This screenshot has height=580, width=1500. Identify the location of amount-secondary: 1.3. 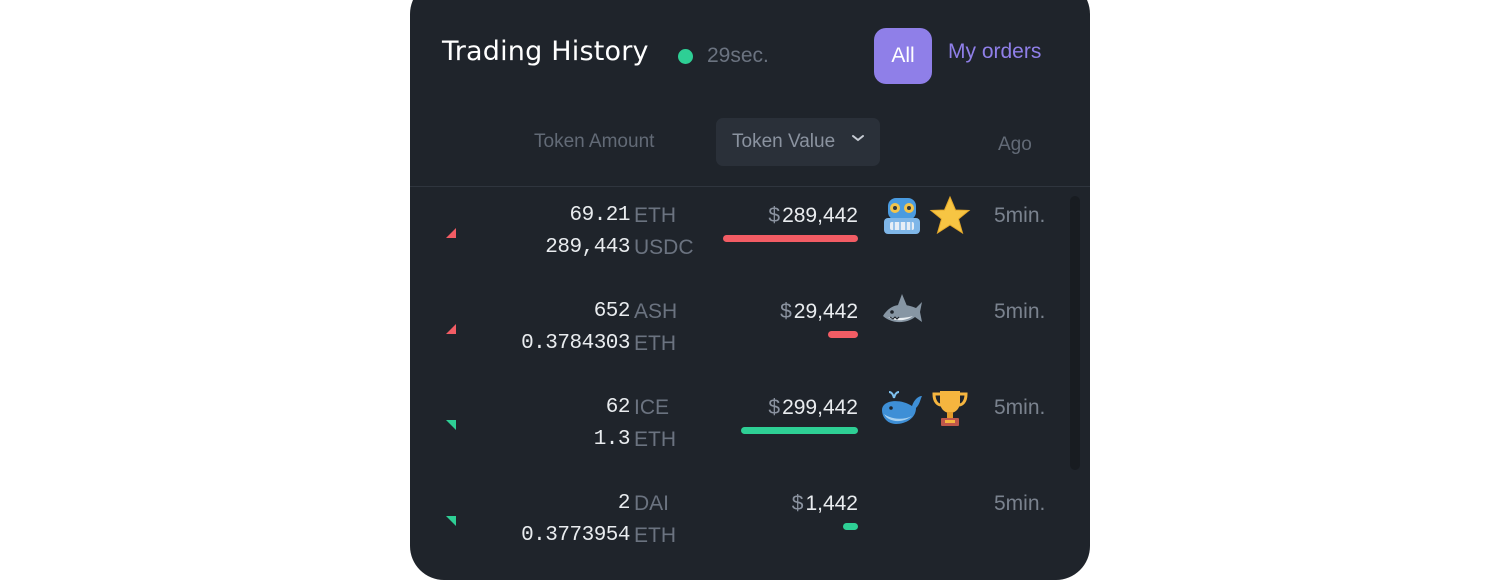
(612, 439).